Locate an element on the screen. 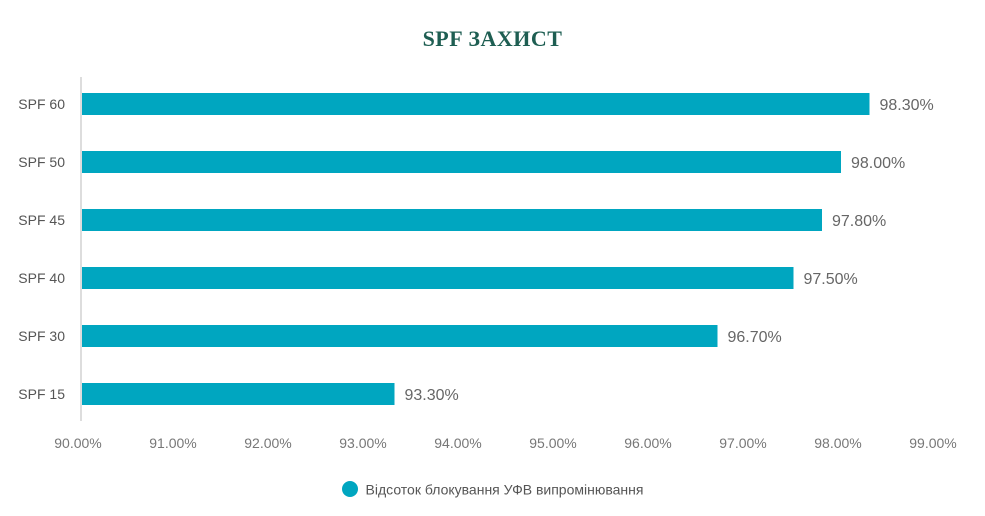  chart-title: SPF ЗАХИСТ is located at coordinates (492, 38).